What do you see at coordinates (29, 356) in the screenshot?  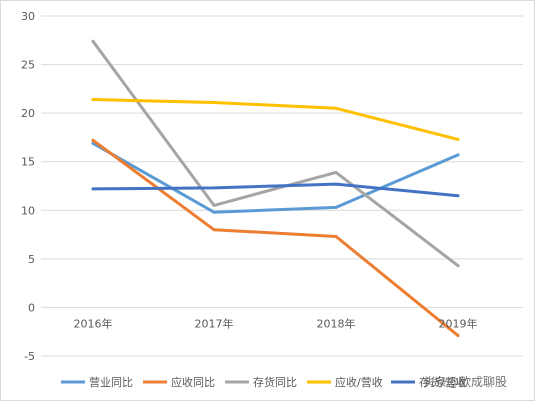 I see `y-tick-label-0: -5` at bounding box center [29, 356].